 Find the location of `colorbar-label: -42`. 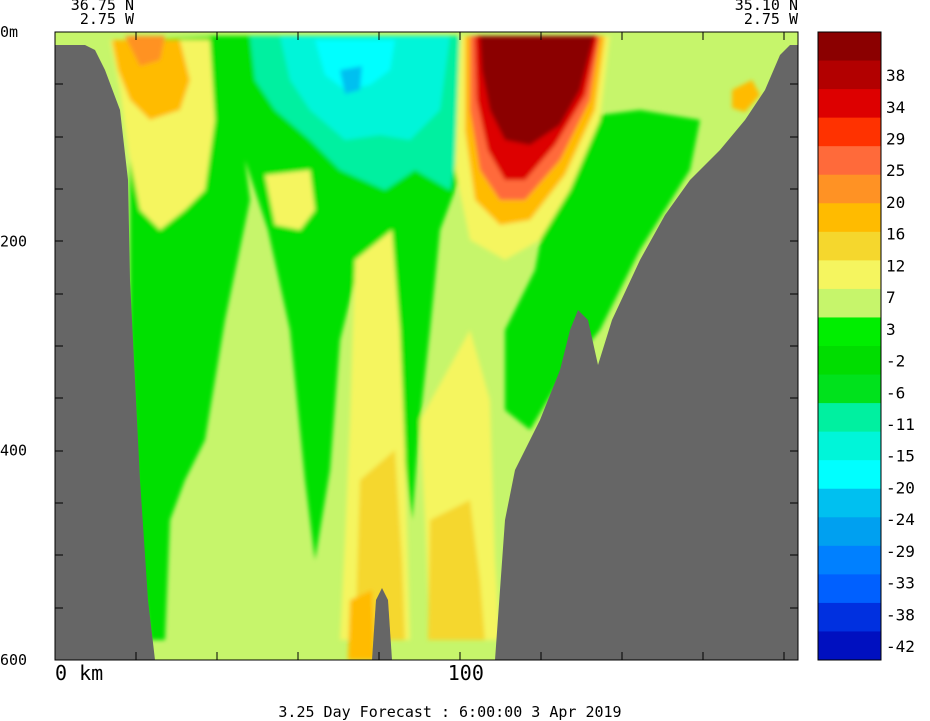

colorbar-label: -42 is located at coordinates (900, 646).